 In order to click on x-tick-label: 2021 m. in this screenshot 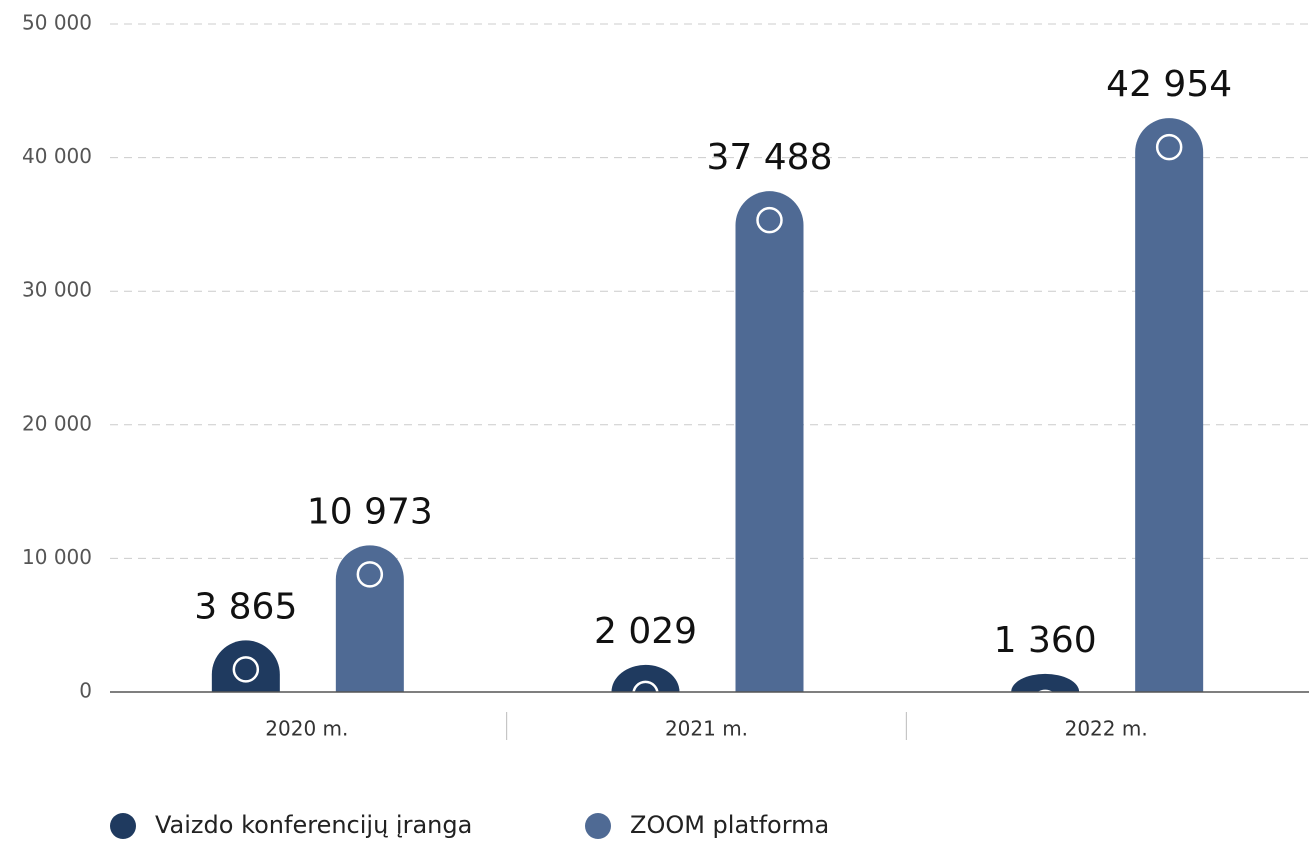, I will do `click(706, 729)`.